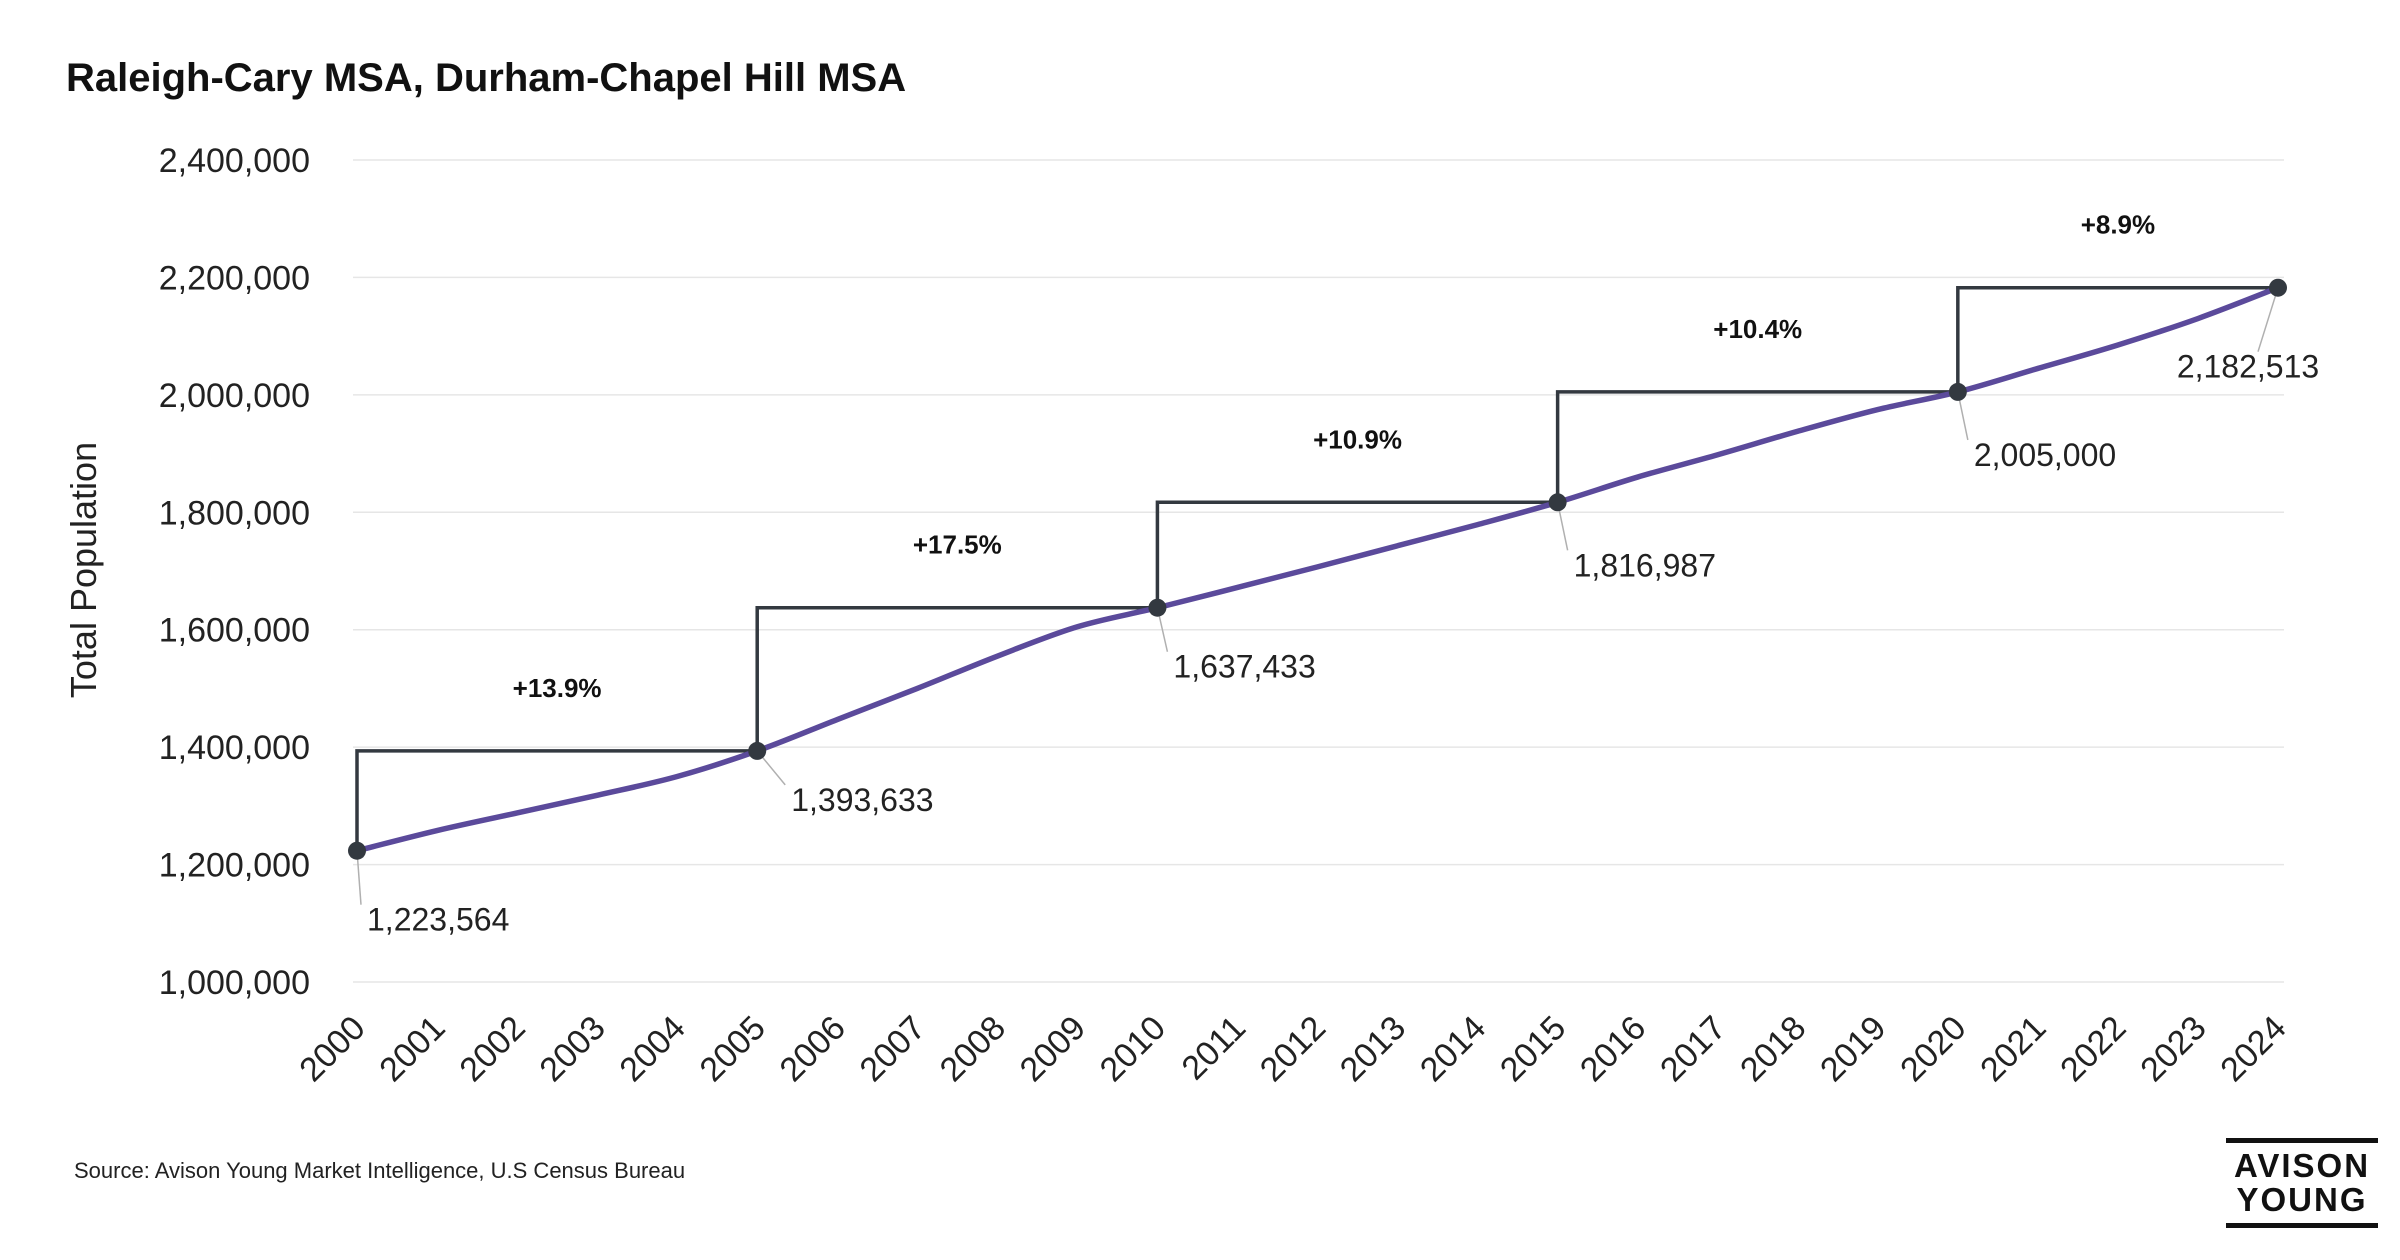 The width and height of the screenshot is (2400, 1260). I want to click on x-tick-label: 2001, so click(412, 1049).